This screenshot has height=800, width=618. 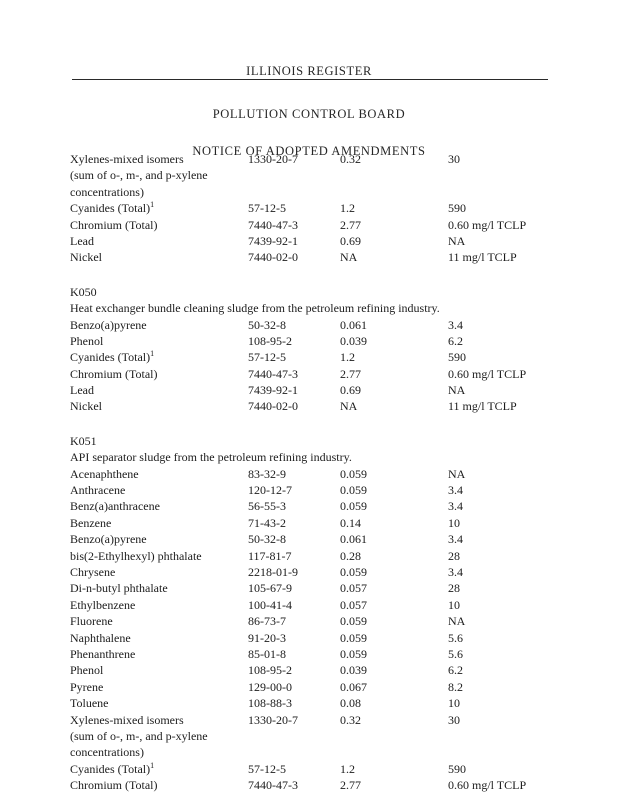 I want to click on row-concentration-value: 0.69, so click(x=350, y=240).